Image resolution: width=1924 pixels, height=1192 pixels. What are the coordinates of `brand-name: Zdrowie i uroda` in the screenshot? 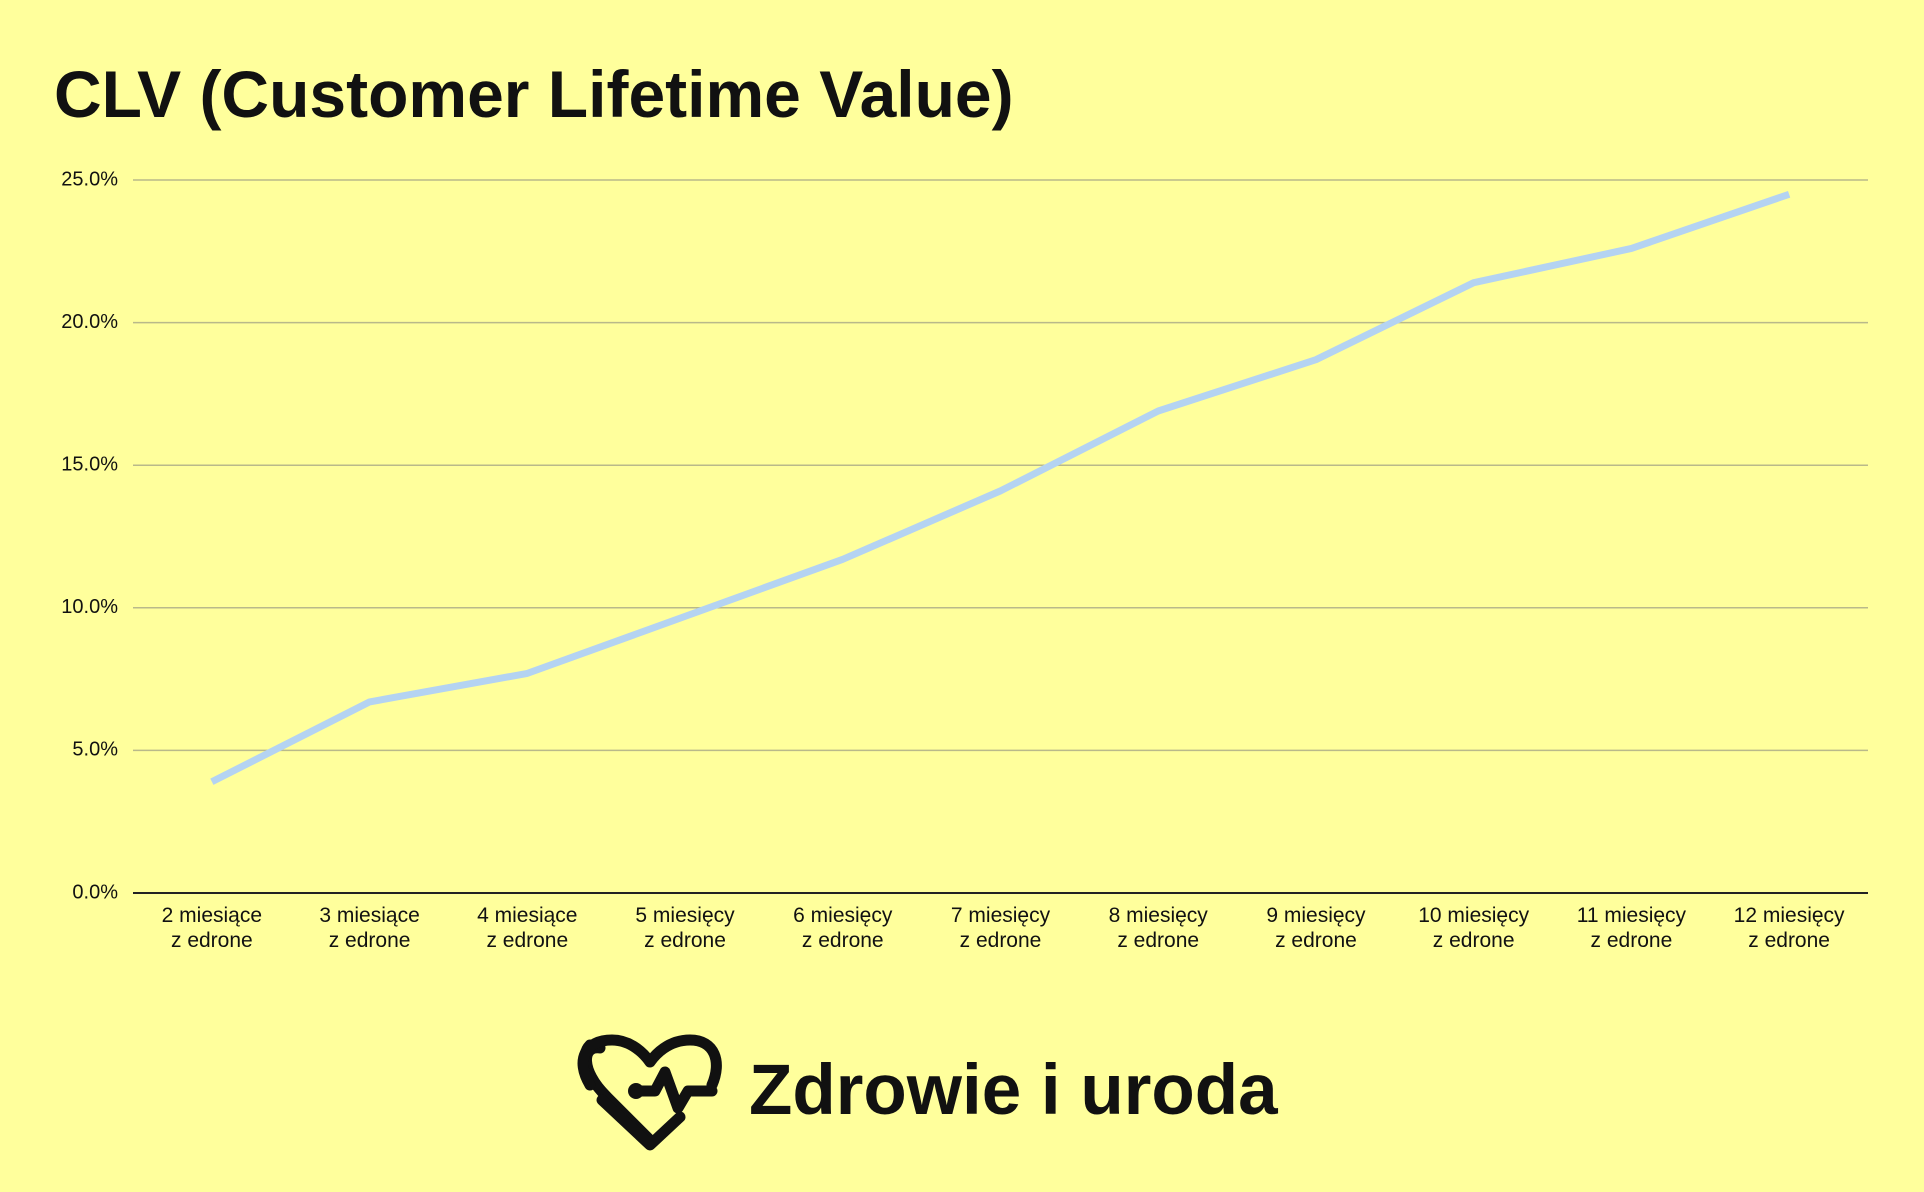 It's located at (1013, 1090).